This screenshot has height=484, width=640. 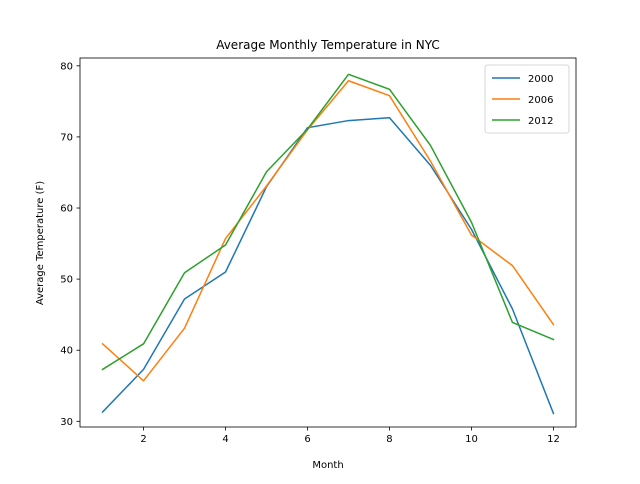 I want to click on y-tick-label: 40, so click(x=66, y=351).